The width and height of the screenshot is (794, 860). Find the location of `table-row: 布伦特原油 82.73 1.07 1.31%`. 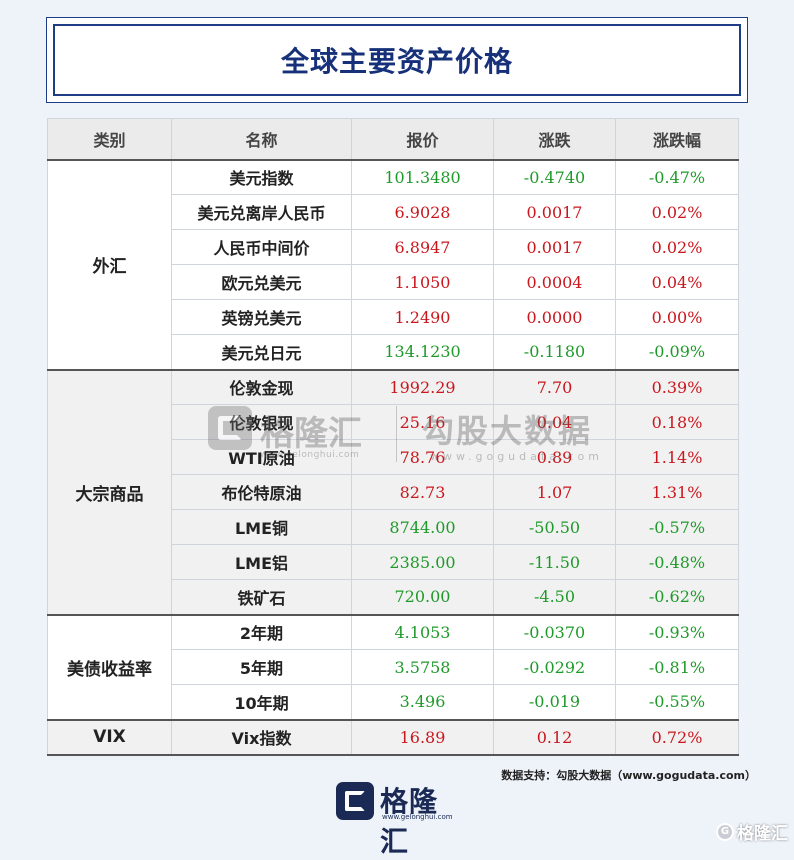

table-row: 布伦特原油 82.73 1.07 1.31% is located at coordinates (393, 492).